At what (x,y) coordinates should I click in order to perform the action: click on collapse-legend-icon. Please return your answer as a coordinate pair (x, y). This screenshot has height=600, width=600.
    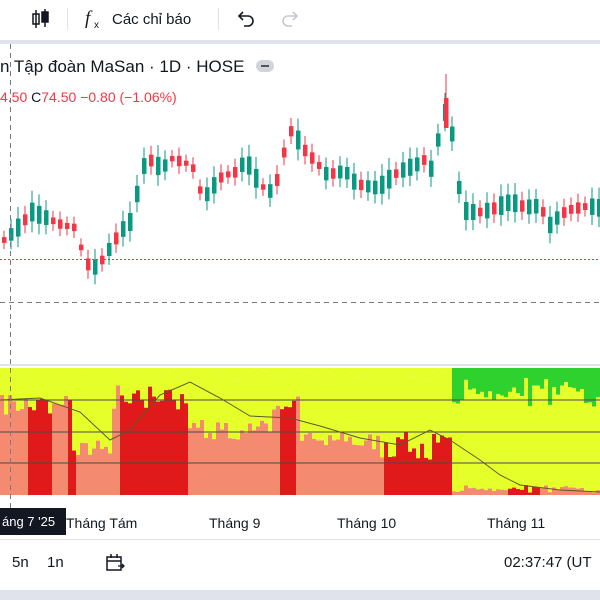
    Looking at the image, I should click on (265, 65).